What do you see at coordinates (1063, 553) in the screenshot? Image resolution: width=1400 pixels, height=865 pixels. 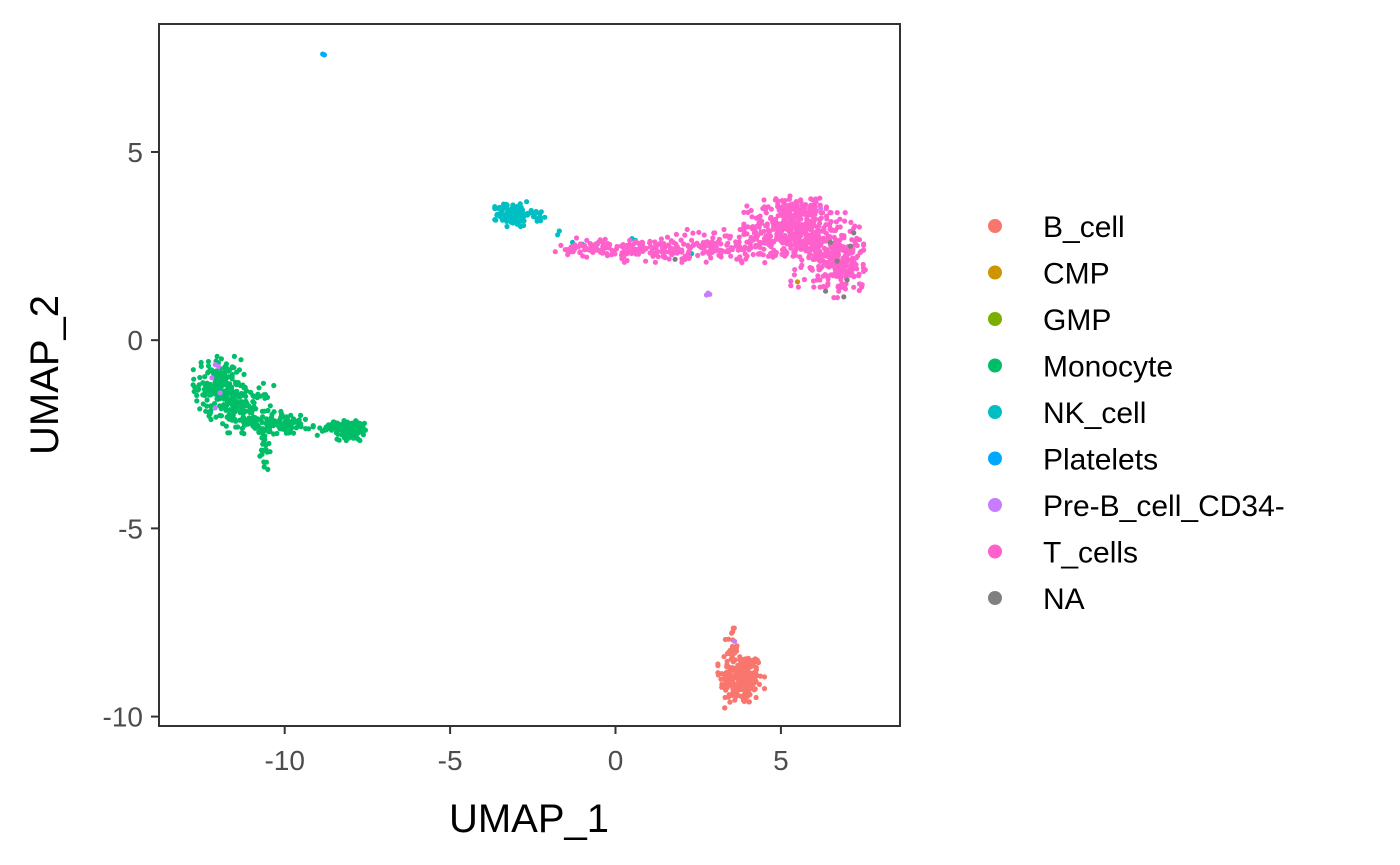 I see `legend-item: T_cells` at bounding box center [1063, 553].